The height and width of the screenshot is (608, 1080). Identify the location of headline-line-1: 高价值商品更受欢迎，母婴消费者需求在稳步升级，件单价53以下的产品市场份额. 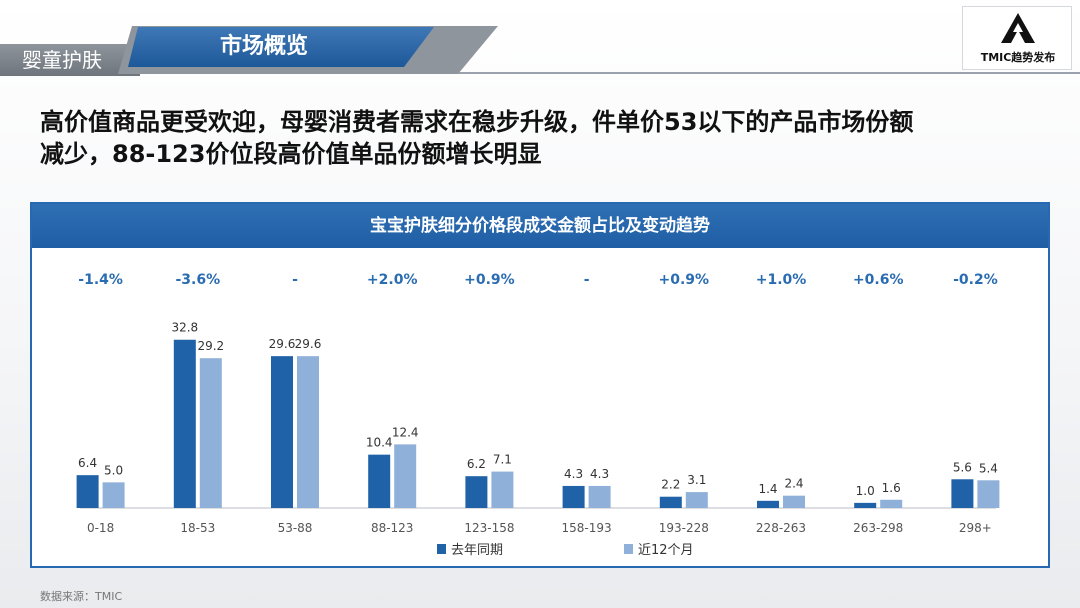
(477, 122).